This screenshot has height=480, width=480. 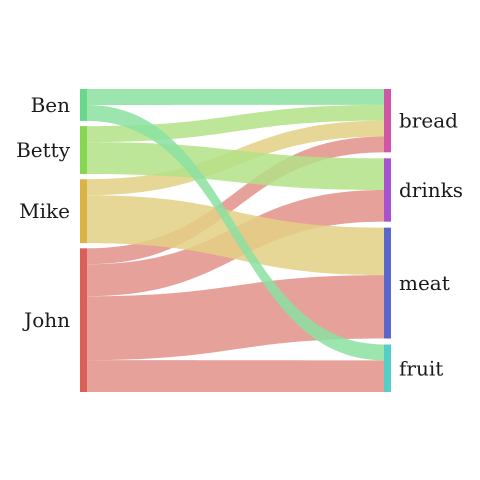 What do you see at coordinates (51, 105) in the screenshot?
I see `source-label-ben: Ben` at bounding box center [51, 105].